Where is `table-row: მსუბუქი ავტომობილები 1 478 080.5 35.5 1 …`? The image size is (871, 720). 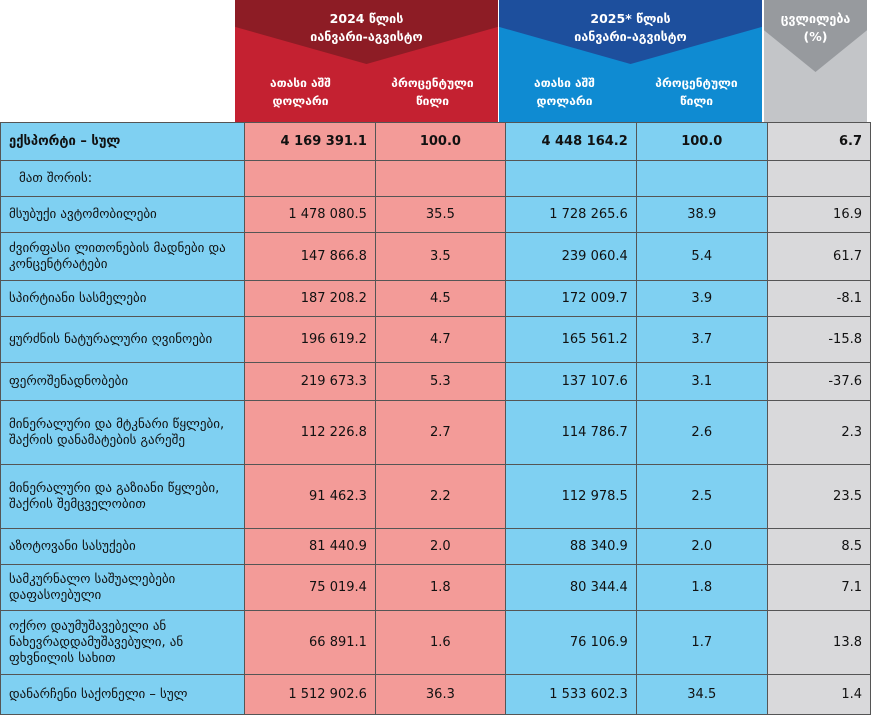 table-row: მსუბუქი ავტომობილები 1 478 080.5 35.5 1 … is located at coordinates (435, 214).